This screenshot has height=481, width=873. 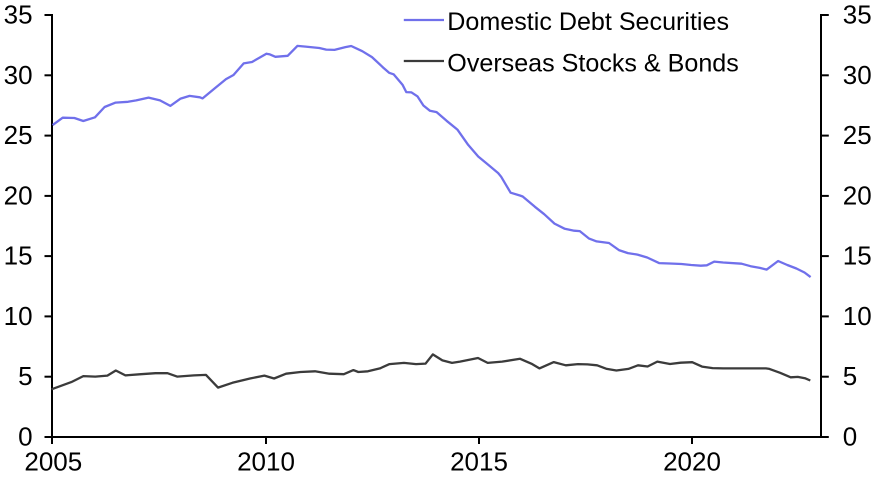 What do you see at coordinates (479, 462) in the screenshot?
I see `svg-text: 2015` at bounding box center [479, 462].